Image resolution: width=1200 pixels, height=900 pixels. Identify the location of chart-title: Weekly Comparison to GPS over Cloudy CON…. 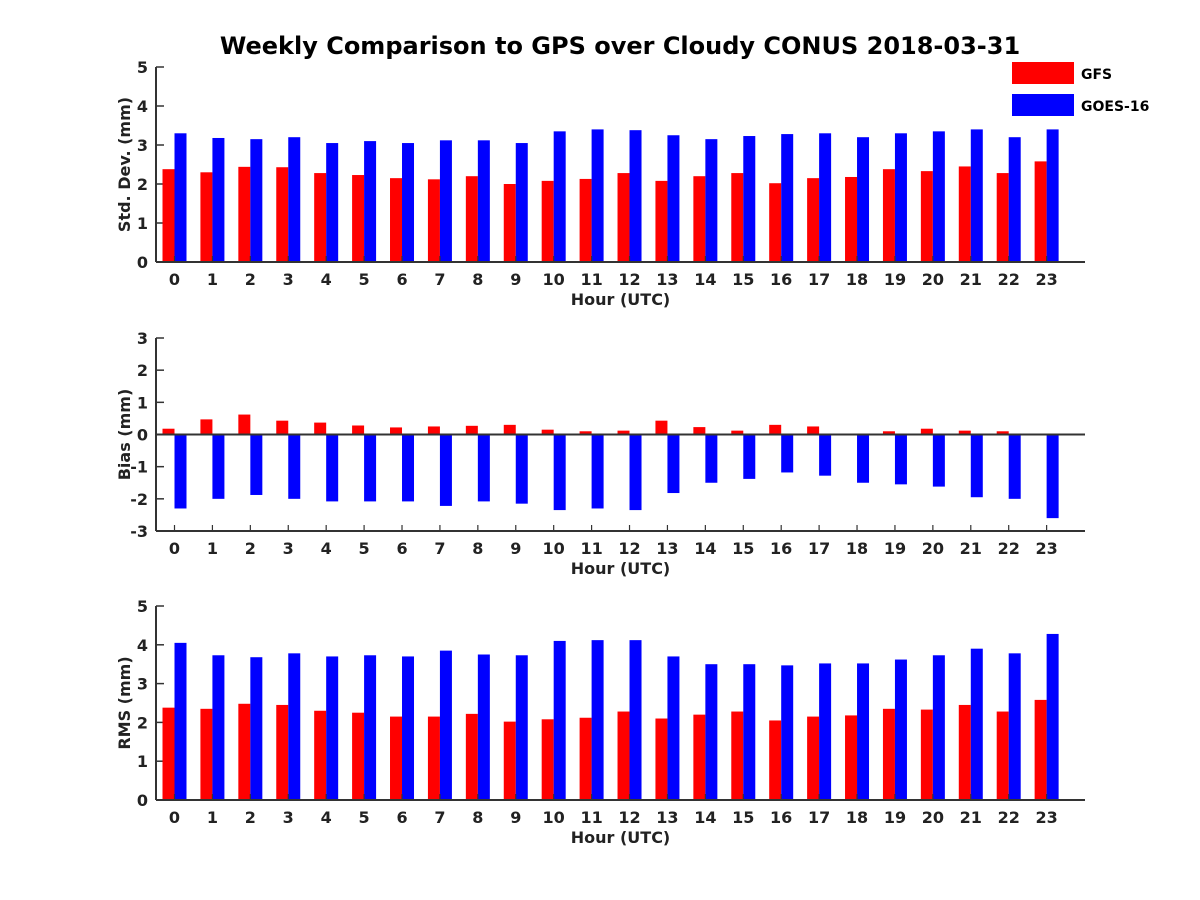
(620, 46).